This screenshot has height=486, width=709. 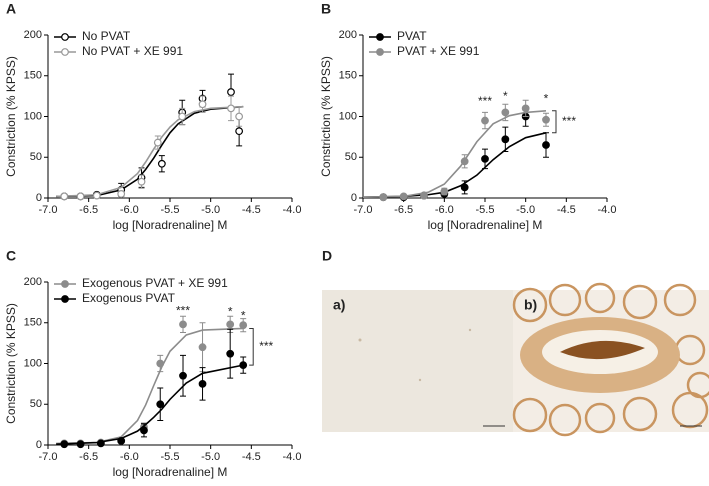 What do you see at coordinates (292, 210) in the screenshot?
I see `x-tick-label: -4.0` at bounding box center [292, 210].